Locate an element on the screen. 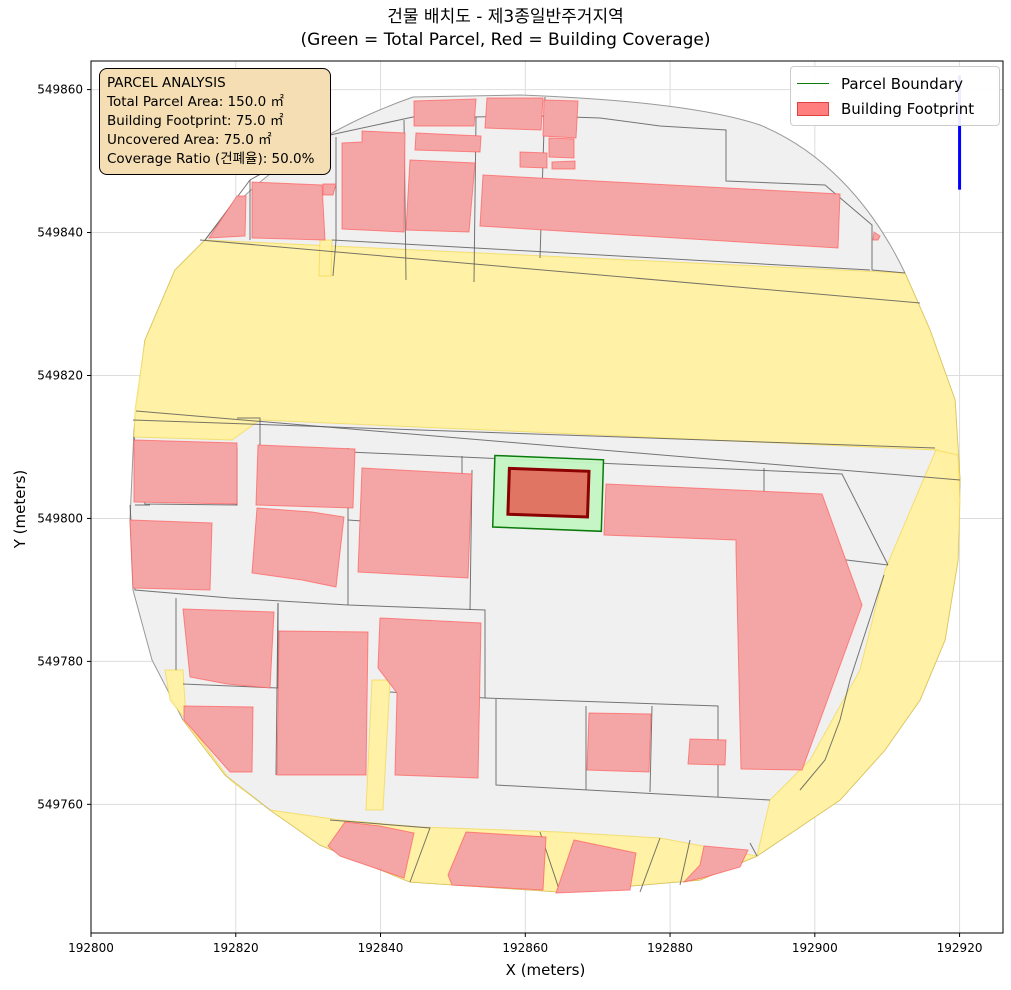 The image size is (1011, 990). info-total-area: Total Parcel Area: 150.0 ㎡ is located at coordinates (195, 102).